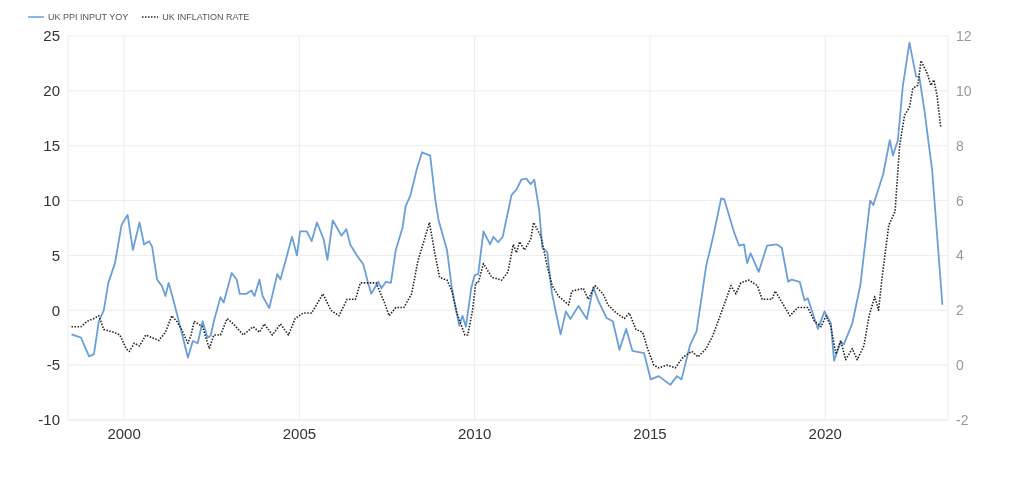 This screenshot has width=1010, height=497. What do you see at coordinates (53, 365) in the screenshot?
I see `y-tick-label: -5` at bounding box center [53, 365].